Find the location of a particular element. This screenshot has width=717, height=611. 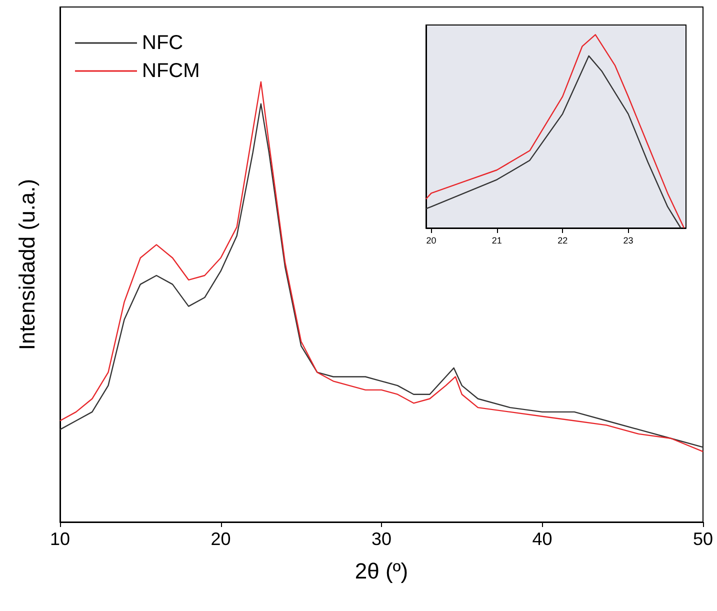

x-tick-label: 21 is located at coordinates (497, 241).